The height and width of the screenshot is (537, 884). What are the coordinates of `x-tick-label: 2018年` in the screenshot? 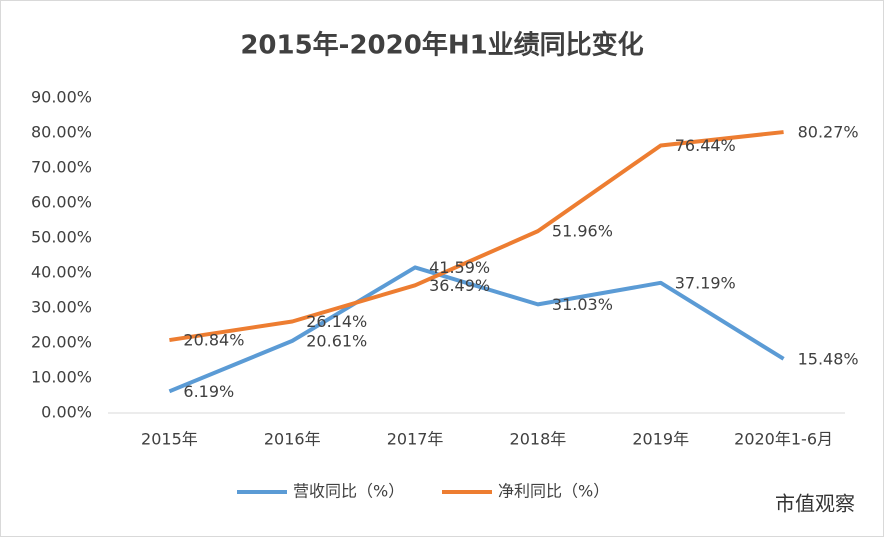 It's located at (538, 439).